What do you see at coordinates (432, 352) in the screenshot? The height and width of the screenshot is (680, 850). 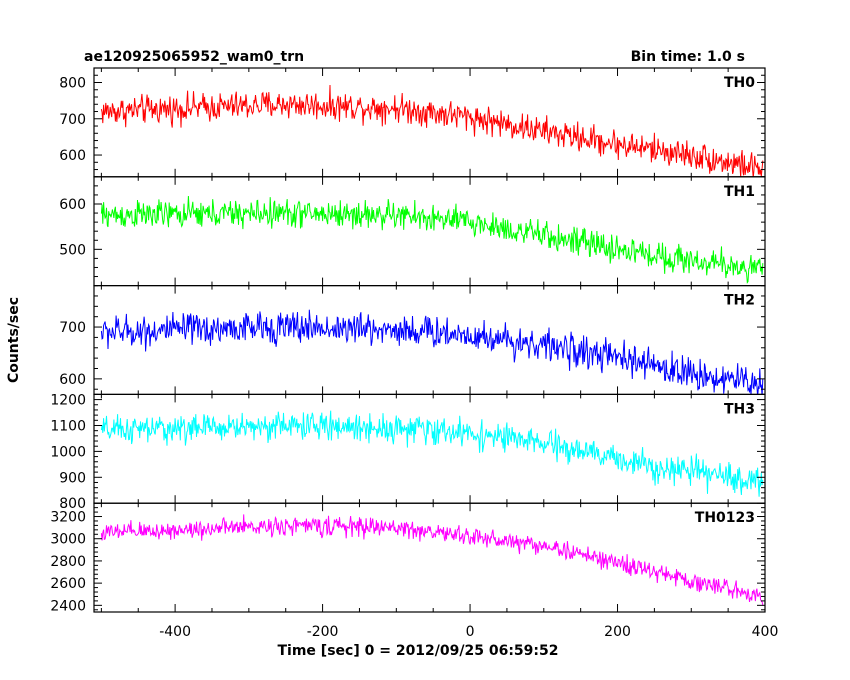 I see `series-line-th2` at bounding box center [432, 352].